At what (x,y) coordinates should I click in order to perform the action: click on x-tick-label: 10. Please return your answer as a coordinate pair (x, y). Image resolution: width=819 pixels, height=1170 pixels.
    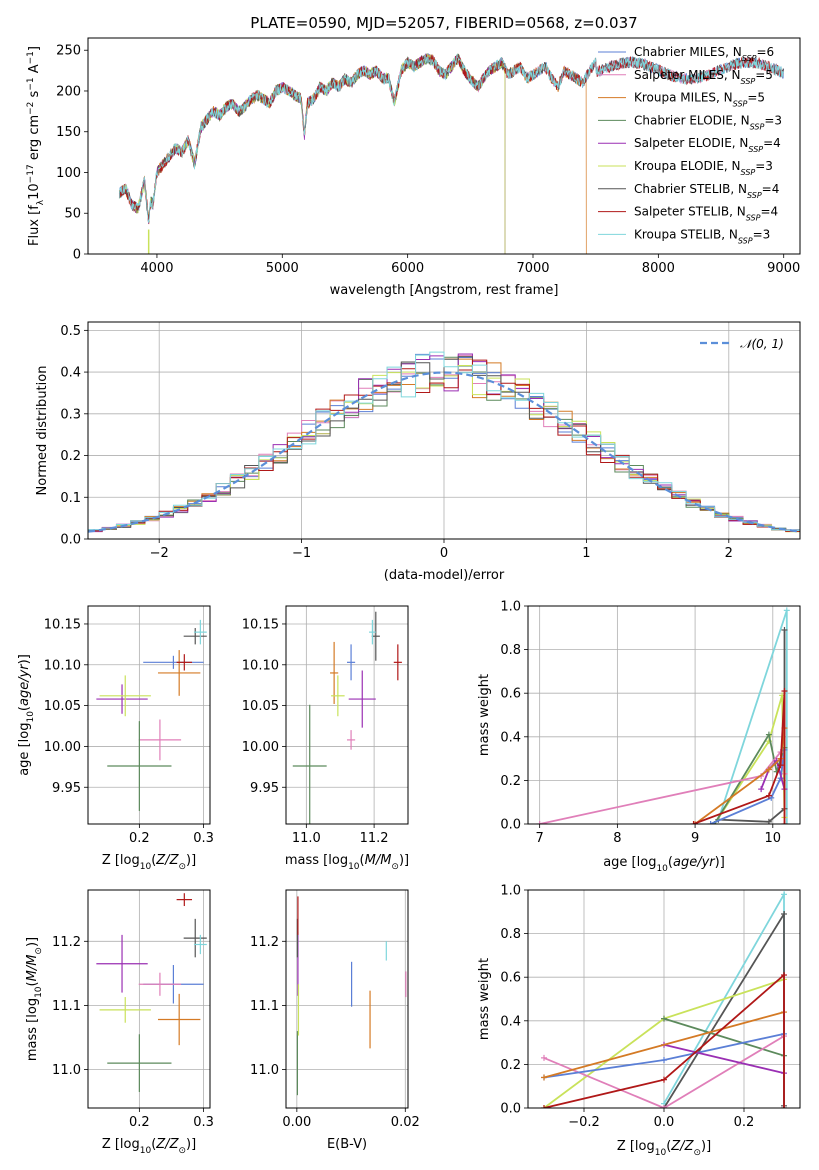
    Looking at the image, I should click on (773, 838).